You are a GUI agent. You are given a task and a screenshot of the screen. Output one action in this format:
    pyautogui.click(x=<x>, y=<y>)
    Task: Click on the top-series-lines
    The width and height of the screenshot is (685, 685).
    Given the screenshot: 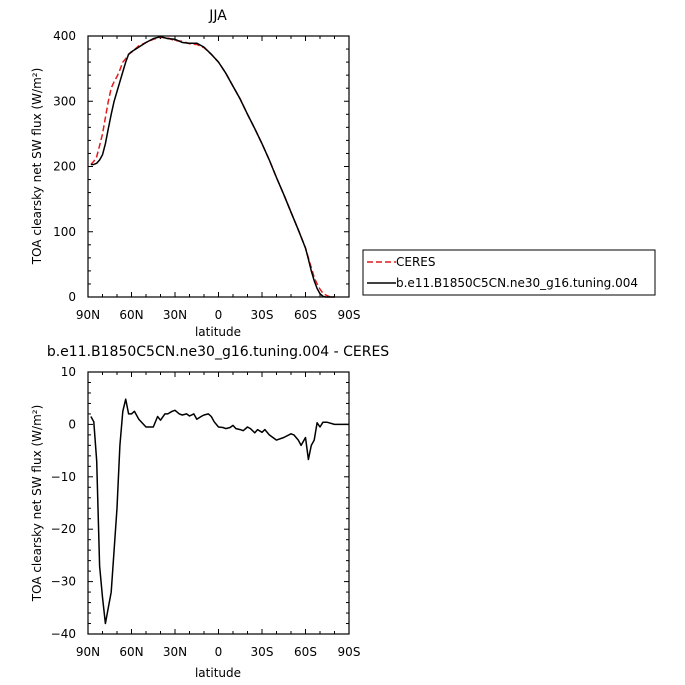 What is the action you would take?
    pyautogui.click(x=212, y=166)
    